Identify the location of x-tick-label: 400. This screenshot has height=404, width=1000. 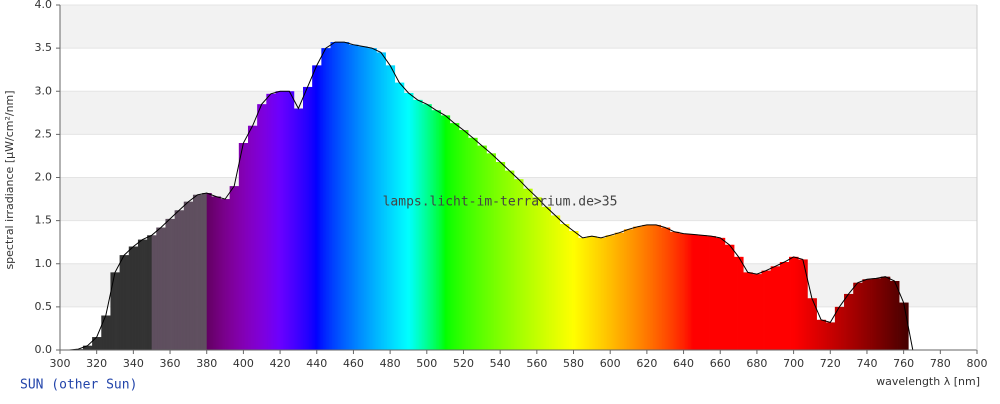
(243, 363).